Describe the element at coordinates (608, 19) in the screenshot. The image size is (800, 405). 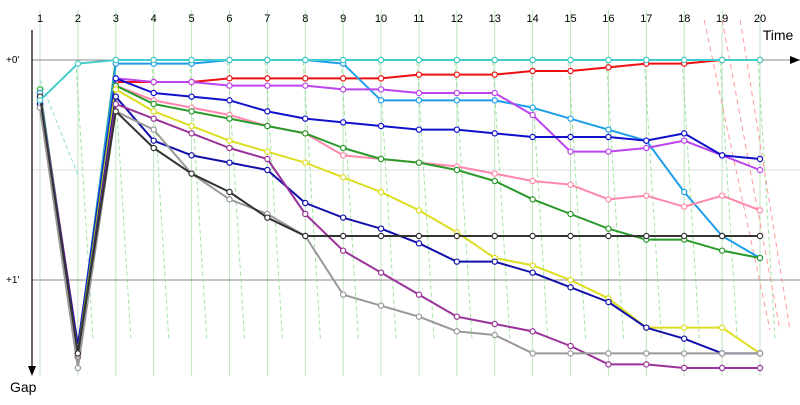
I see `lap-label: 16` at that location.